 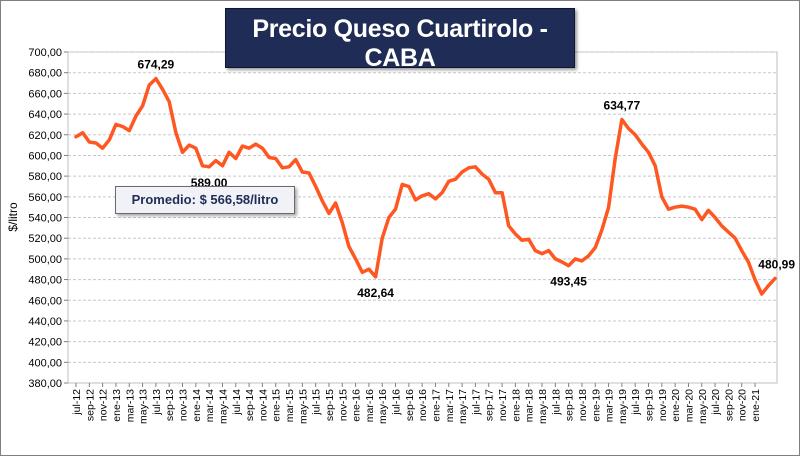 What do you see at coordinates (568, 282) in the screenshot?
I see `data-label: 493,45` at bounding box center [568, 282].